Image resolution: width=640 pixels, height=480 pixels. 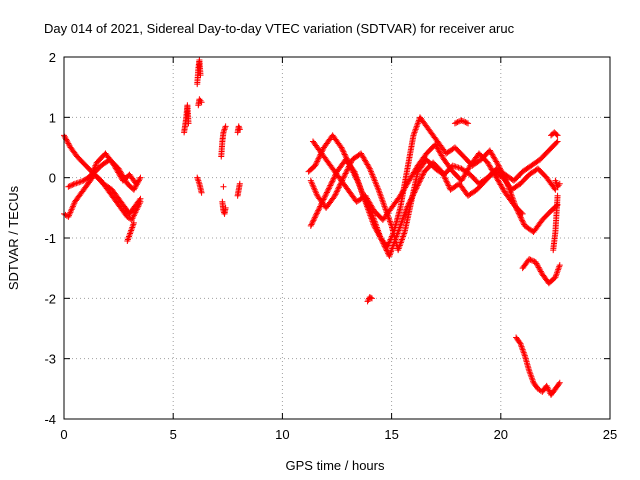 I want to click on series-seg-b6, so click(x=224, y=207).